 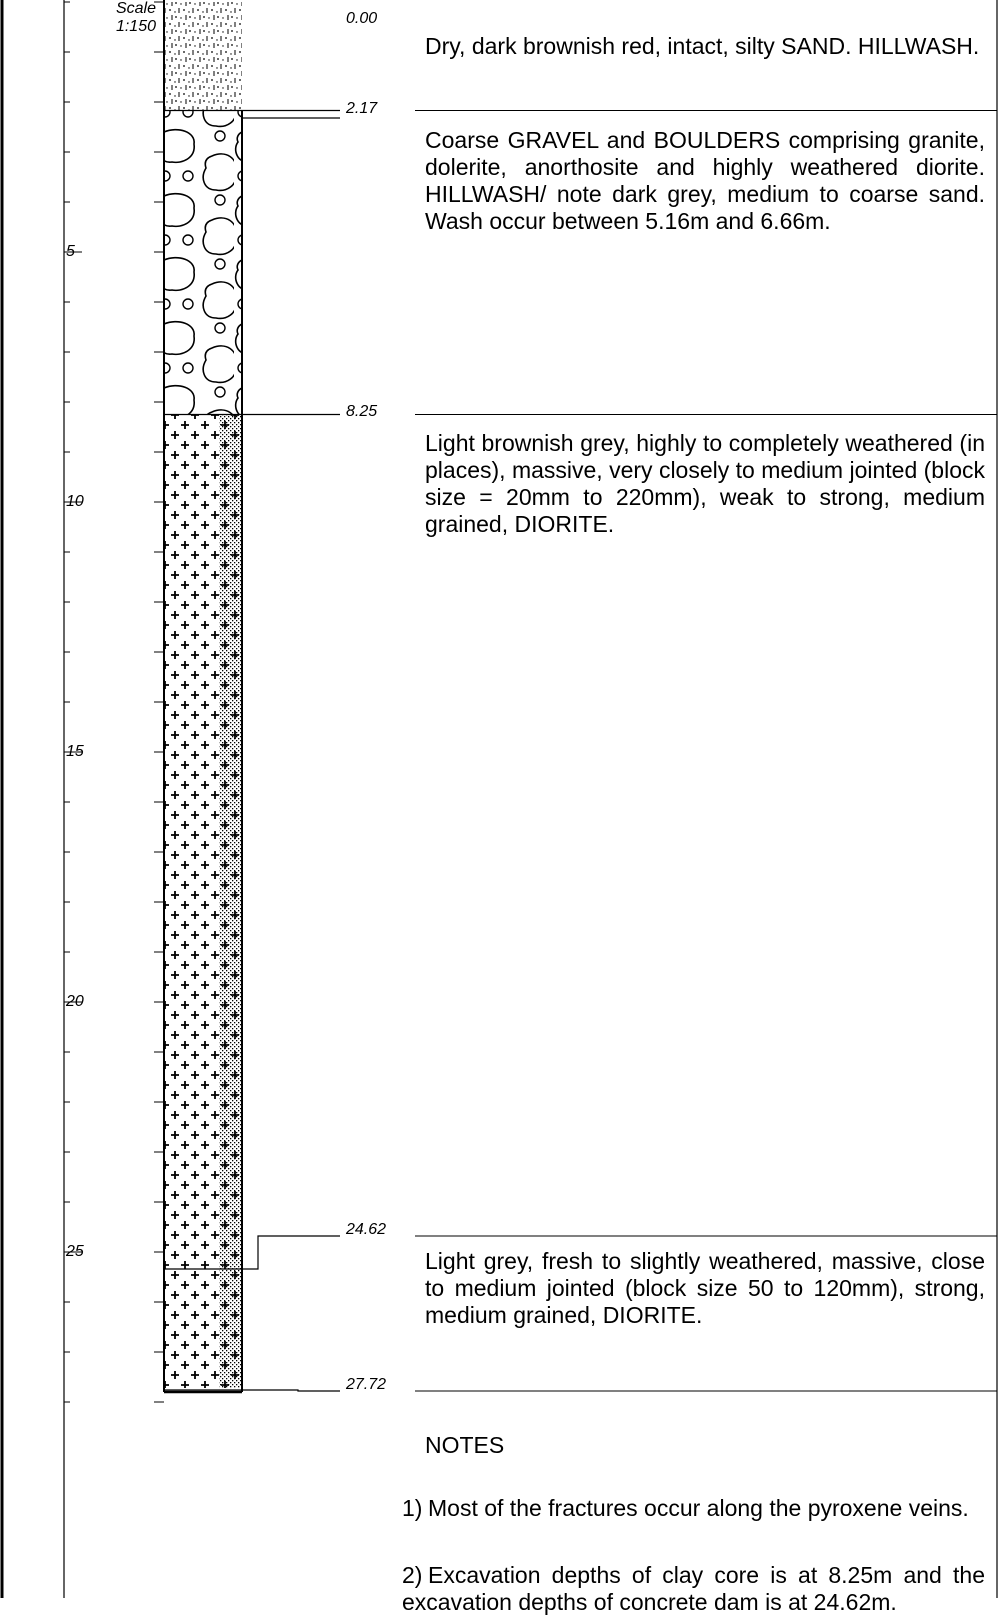 What do you see at coordinates (70, 251) in the screenshot?
I see `depth-axis-label: 5` at bounding box center [70, 251].